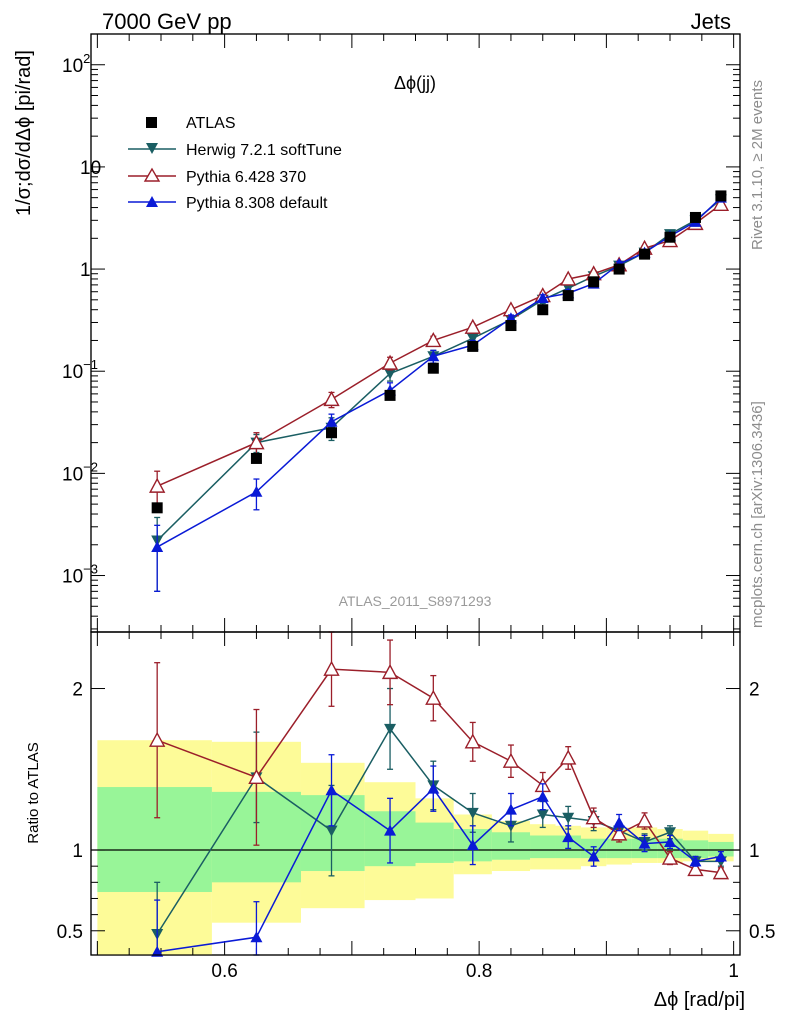  What do you see at coordinates (479, 971) in the screenshot?
I see `x-tick-label: 0.8` at bounding box center [479, 971].